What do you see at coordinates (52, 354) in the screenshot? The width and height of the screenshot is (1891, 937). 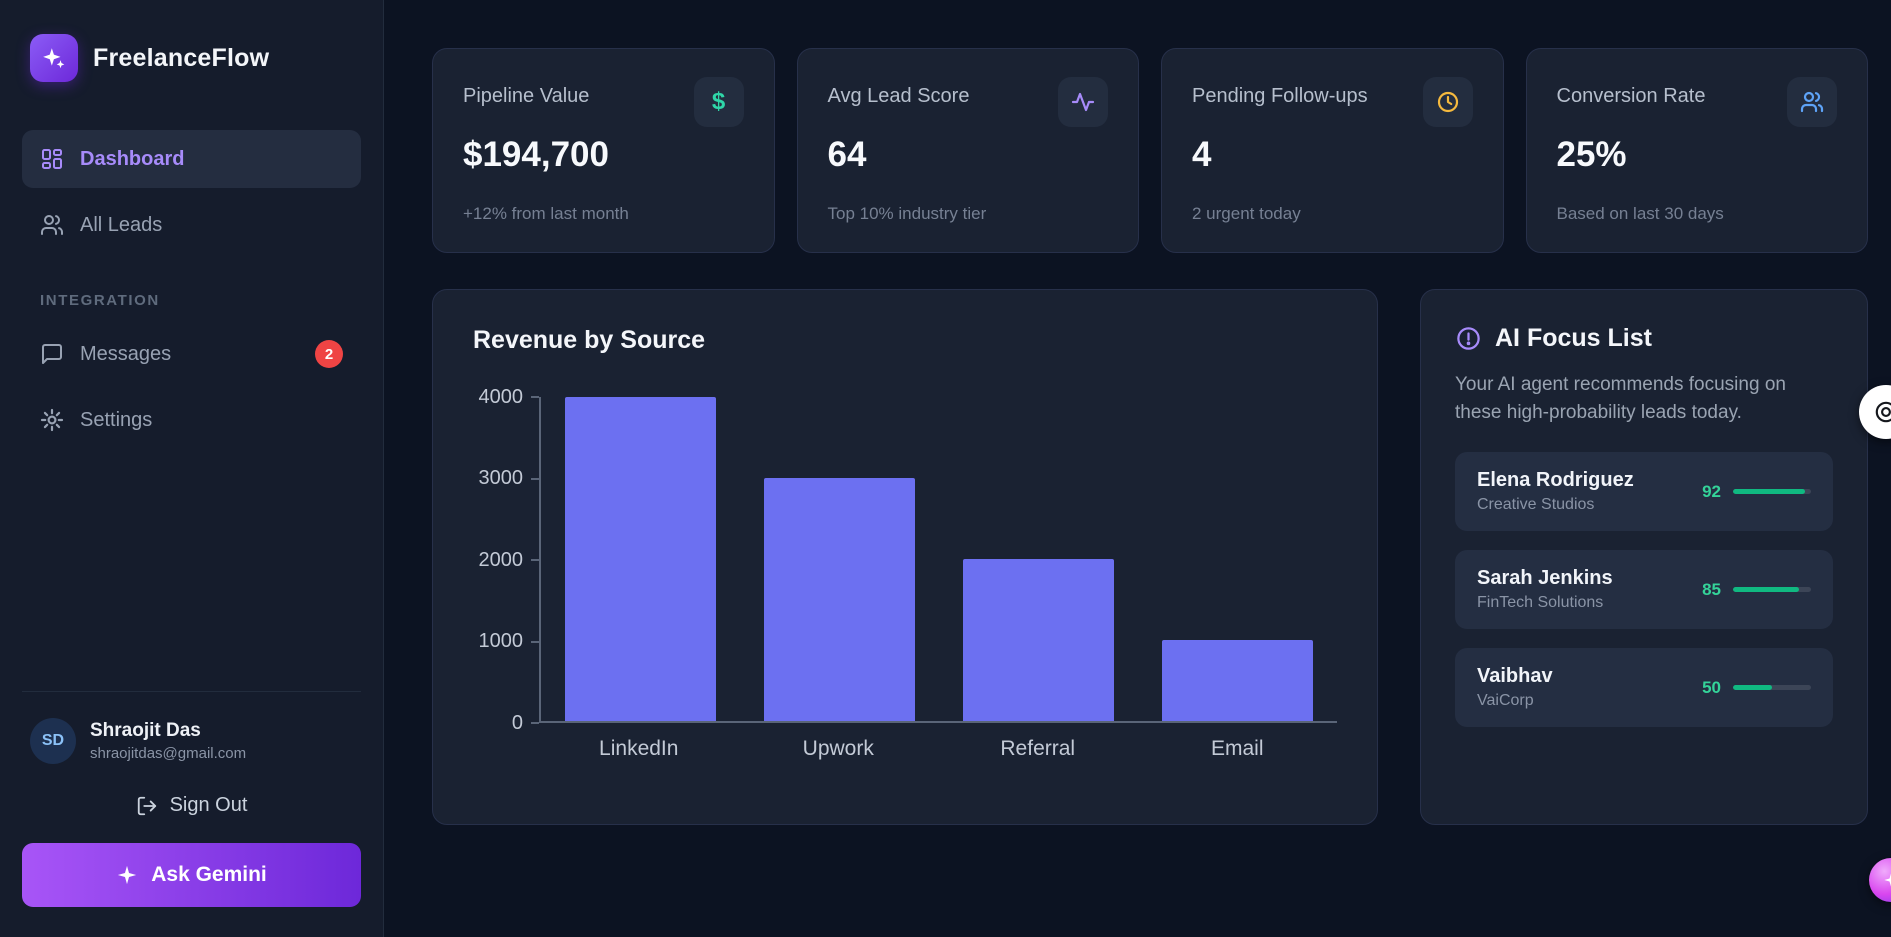 I see `message-icon` at bounding box center [52, 354].